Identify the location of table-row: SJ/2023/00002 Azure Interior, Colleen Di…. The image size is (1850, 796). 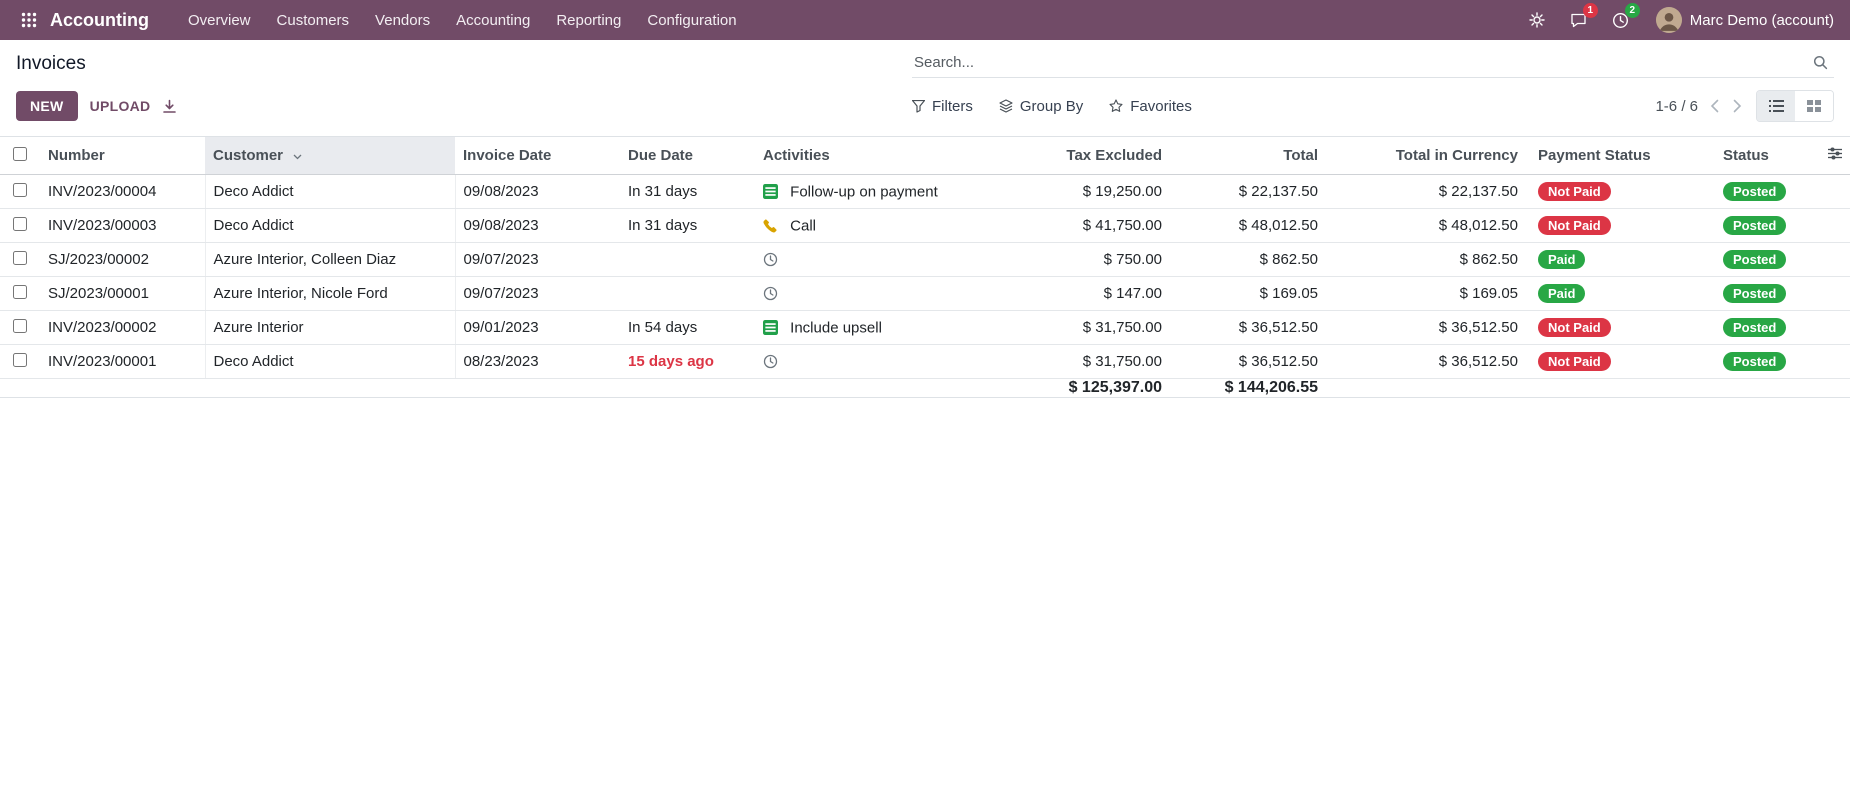
(925, 259).